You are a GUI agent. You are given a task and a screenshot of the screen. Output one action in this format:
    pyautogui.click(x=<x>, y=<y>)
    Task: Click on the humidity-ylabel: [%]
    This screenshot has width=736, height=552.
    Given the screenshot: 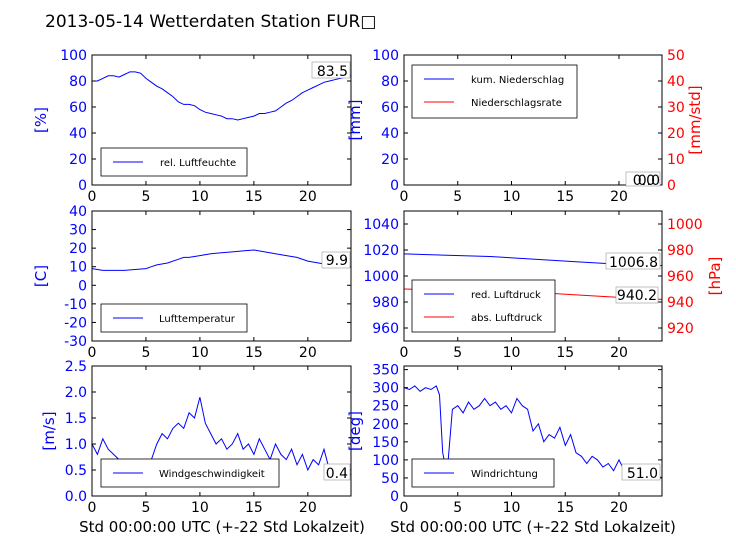 What is the action you would take?
    pyautogui.click(x=41, y=120)
    